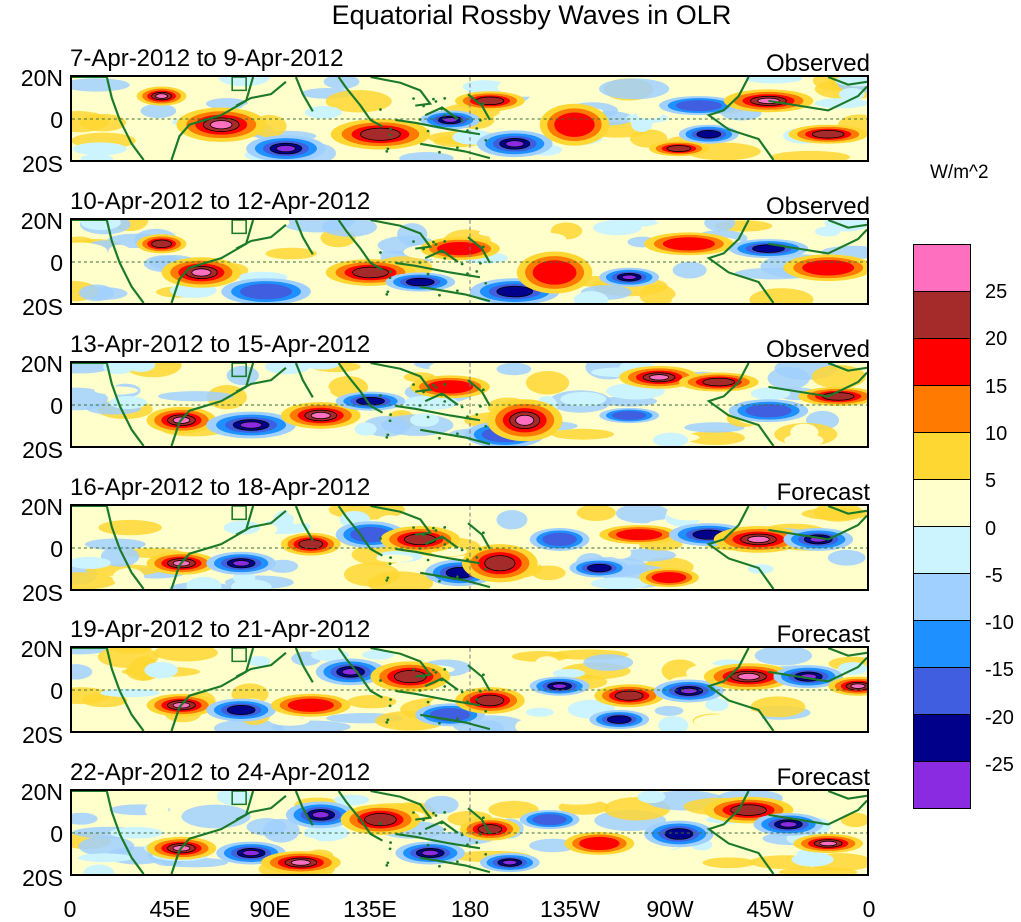 This screenshot has width=1021, height=922. What do you see at coordinates (729, 863) in the screenshot?
I see `positive-anomaly-patch` at bounding box center [729, 863].